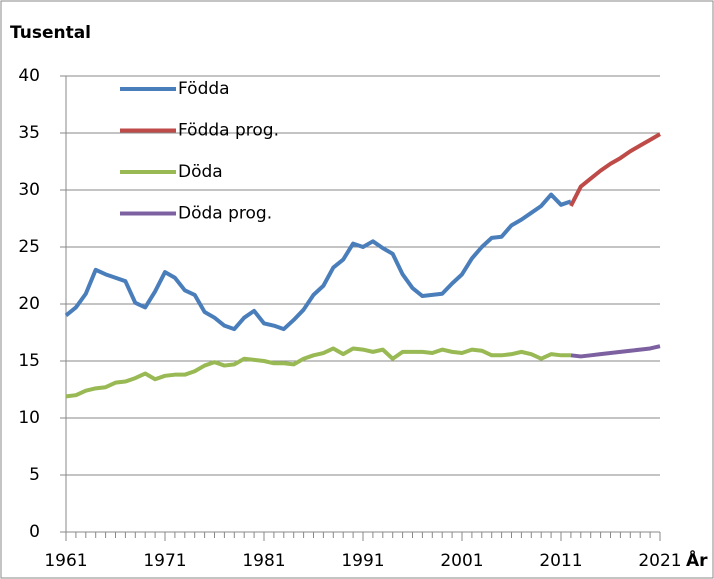 The image size is (714, 579). I want to click on y-tick-label: 5, so click(34, 475).